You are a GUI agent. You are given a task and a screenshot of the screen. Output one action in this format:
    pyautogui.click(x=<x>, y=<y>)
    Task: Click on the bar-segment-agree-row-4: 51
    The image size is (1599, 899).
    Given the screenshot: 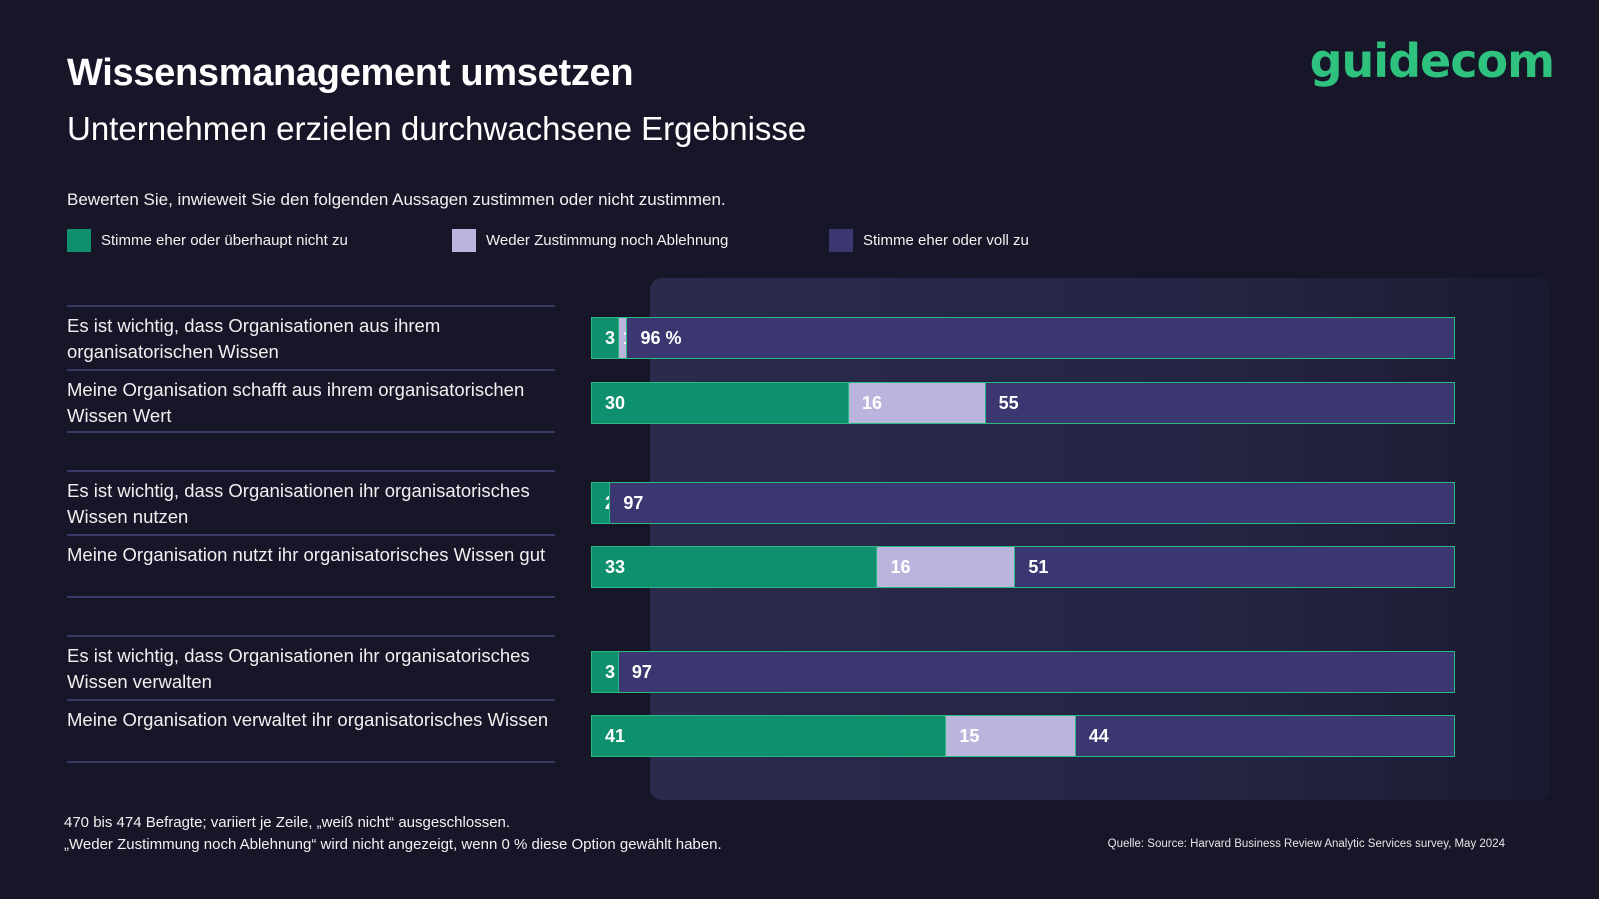 What is the action you would take?
    pyautogui.click(x=1234, y=567)
    